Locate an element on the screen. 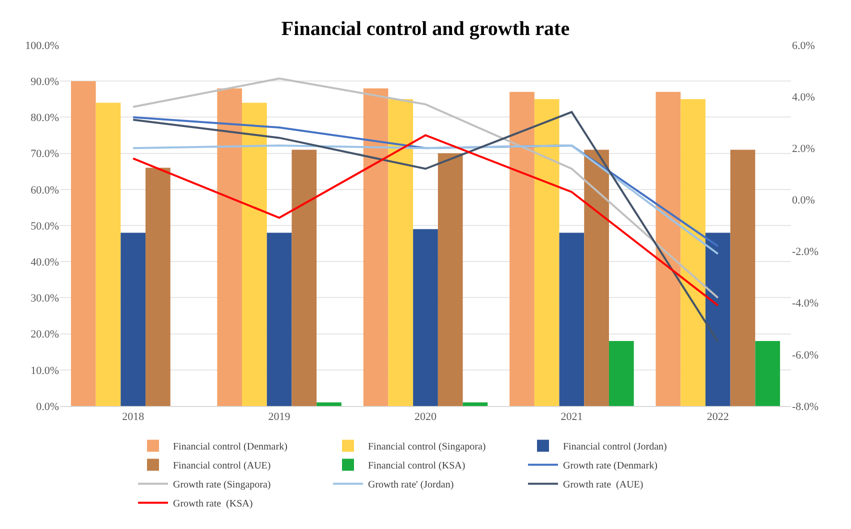 This screenshot has height=529, width=851. x-tick-label: 2020 is located at coordinates (425, 417).